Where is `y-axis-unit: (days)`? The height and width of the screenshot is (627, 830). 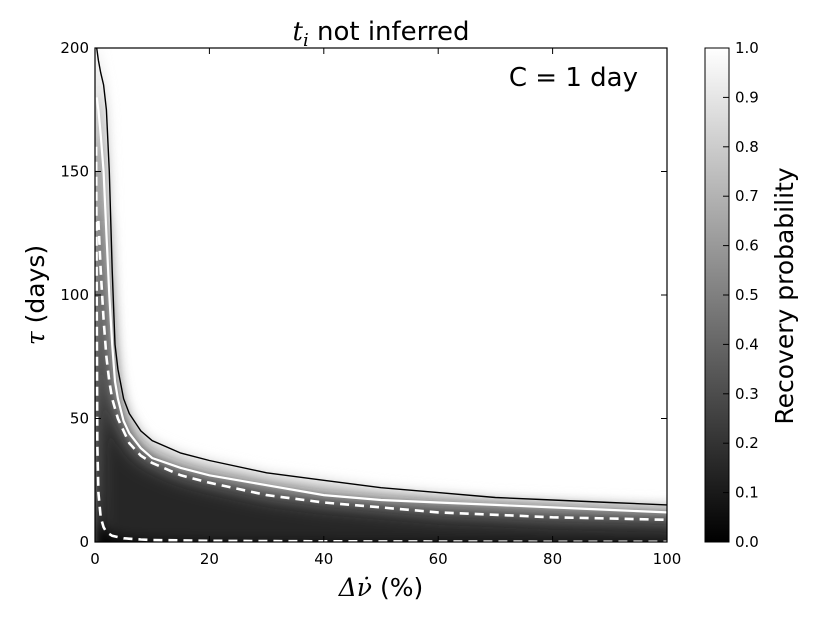
y-axis-unit: (days) is located at coordinates (35, 288).